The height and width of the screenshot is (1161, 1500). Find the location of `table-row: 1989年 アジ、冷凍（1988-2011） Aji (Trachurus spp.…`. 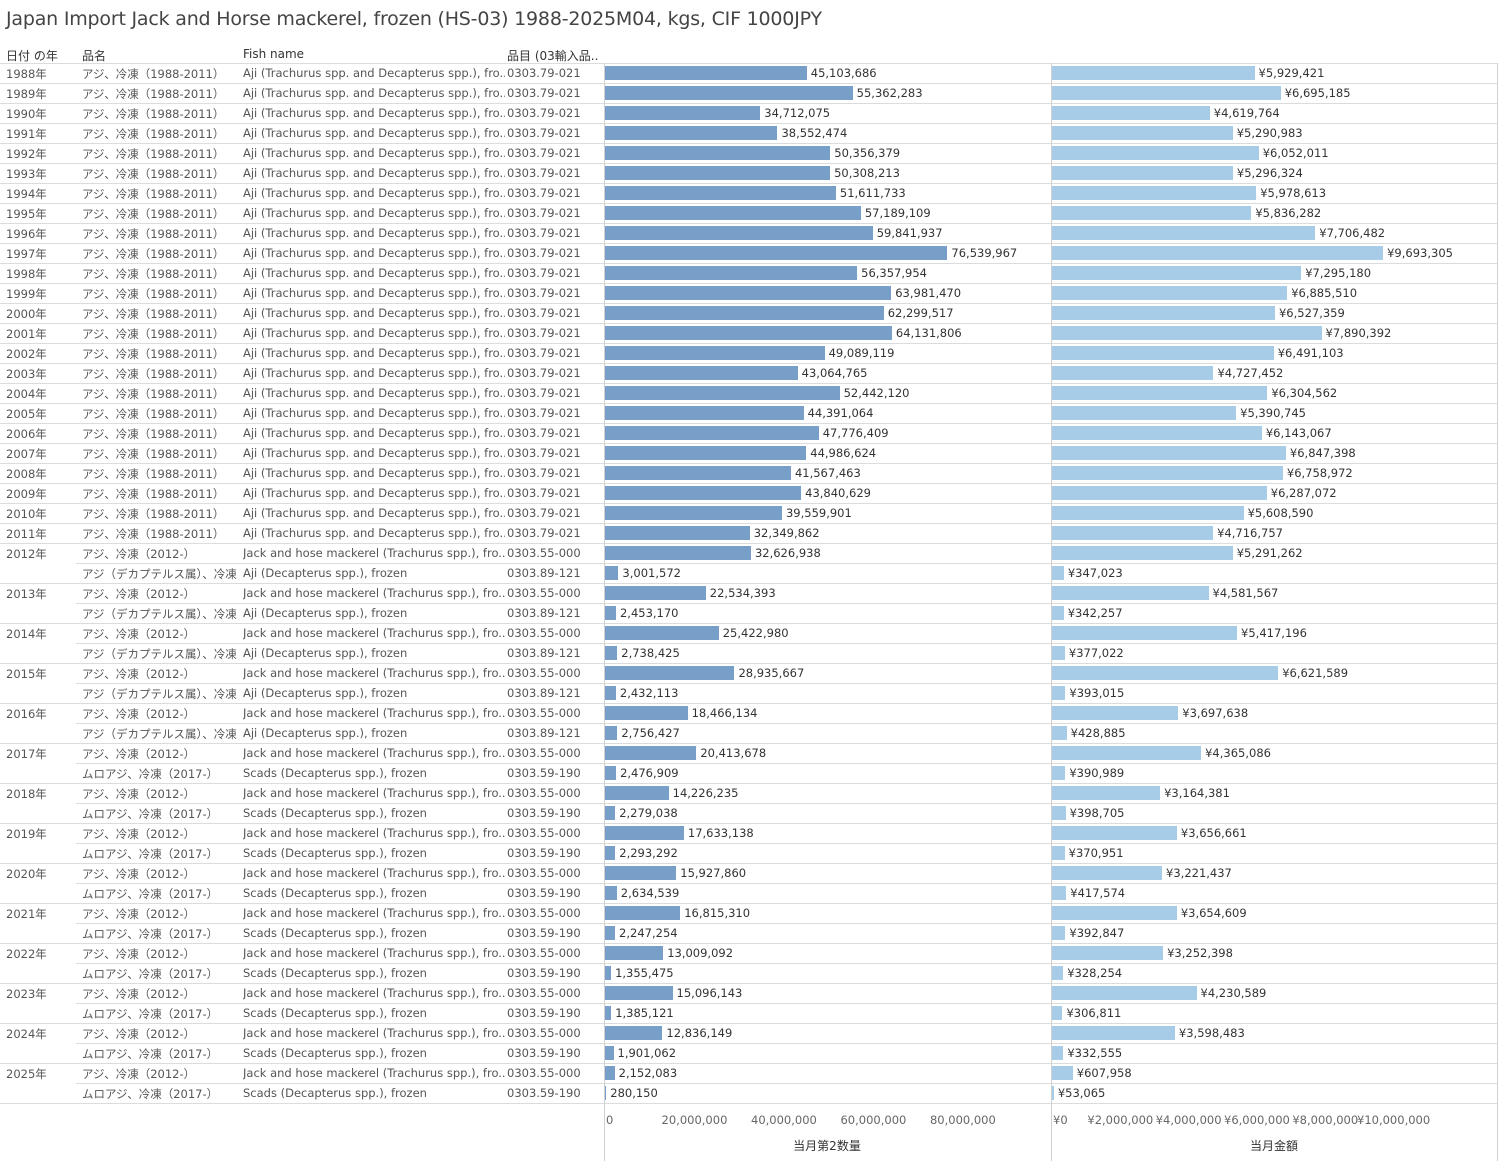

table-row: 1989年 アジ、冷凍（1988-2011） Aji (Trachurus spp.… is located at coordinates (750, 93).